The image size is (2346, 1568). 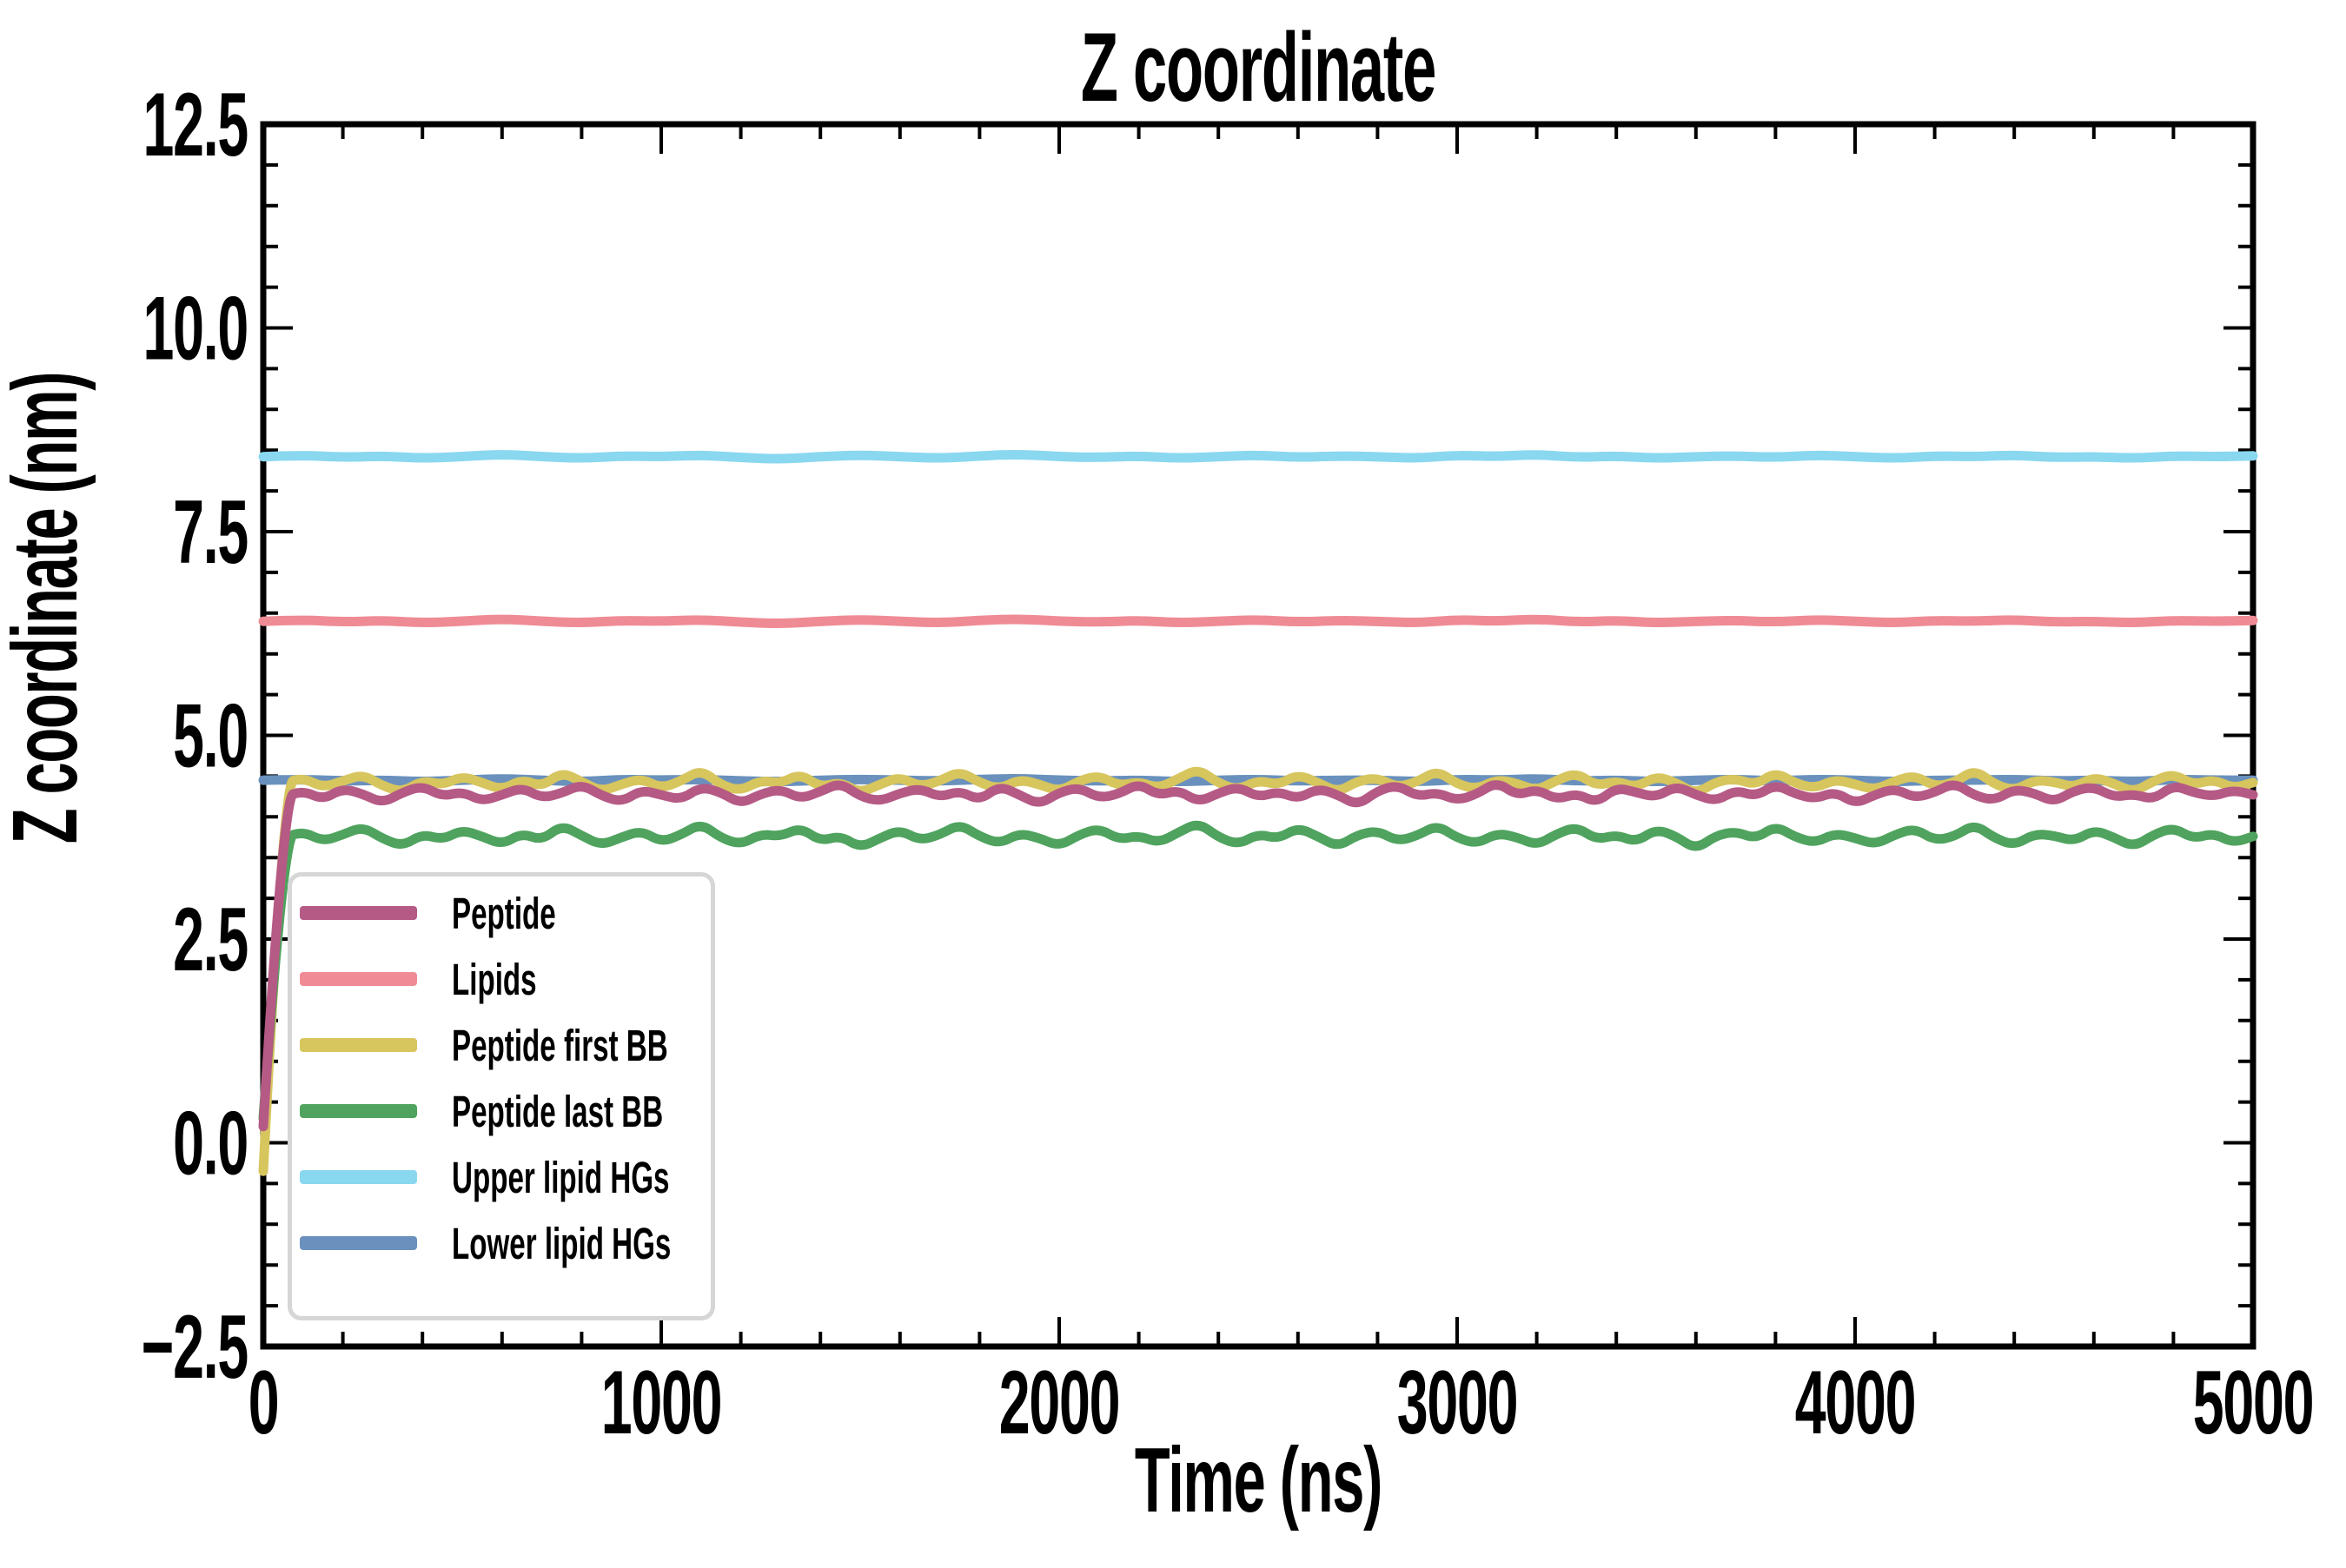 What do you see at coordinates (1855, 1402) in the screenshot?
I see `x-tick-label: 4000` at bounding box center [1855, 1402].